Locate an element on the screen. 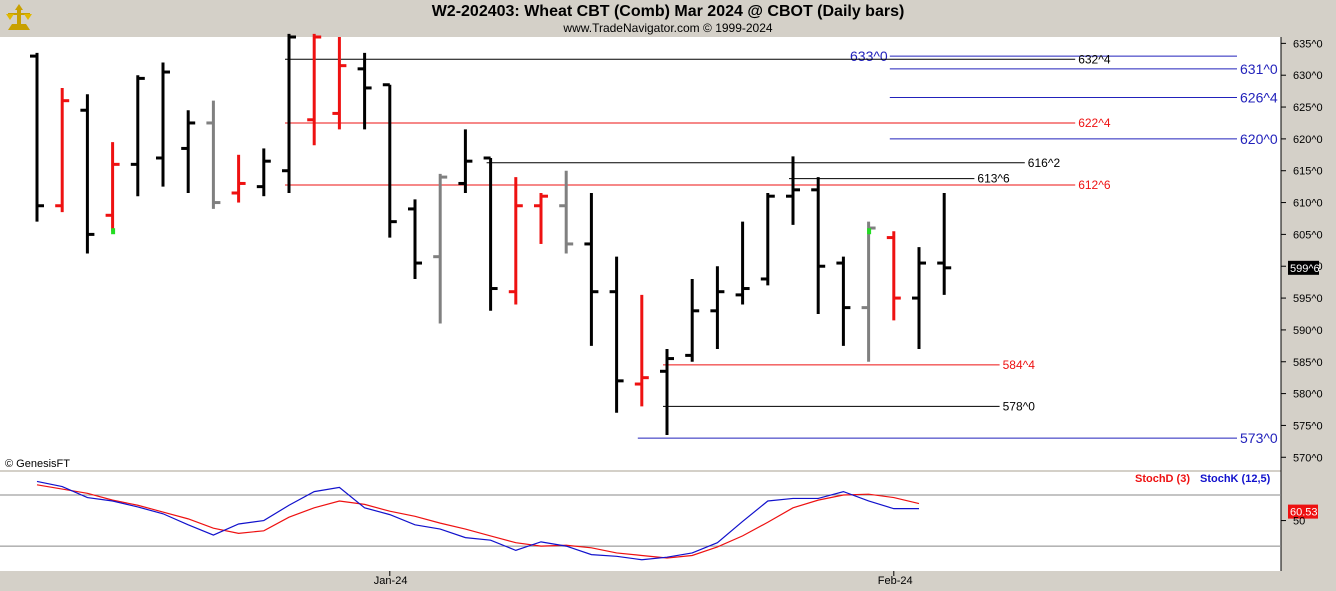 This screenshot has height=591, width=1336. price-tick-label: 620^0 is located at coordinates (1308, 140).